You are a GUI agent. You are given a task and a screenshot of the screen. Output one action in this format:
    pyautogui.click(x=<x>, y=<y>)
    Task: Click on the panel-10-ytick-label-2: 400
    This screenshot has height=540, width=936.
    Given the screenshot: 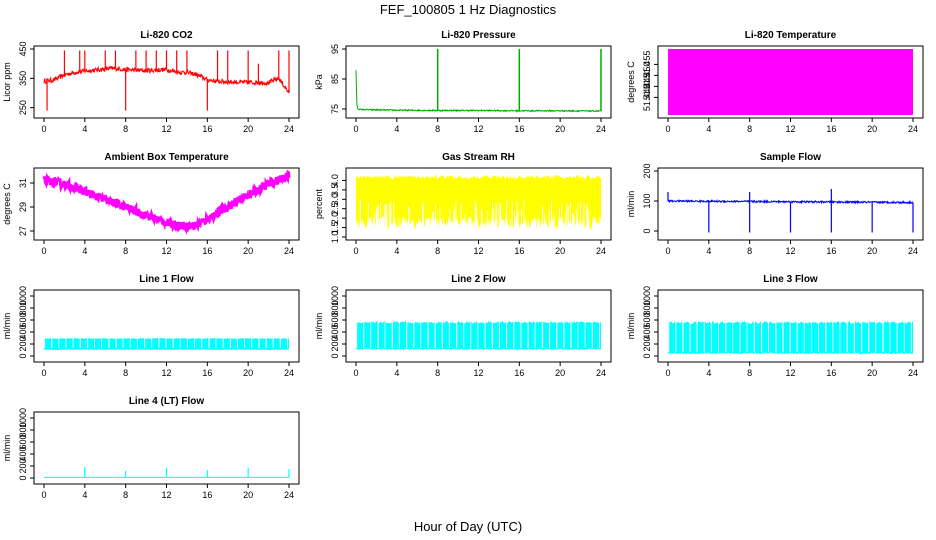 What is the action you would take?
    pyautogui.click(x=23, y=453)
    